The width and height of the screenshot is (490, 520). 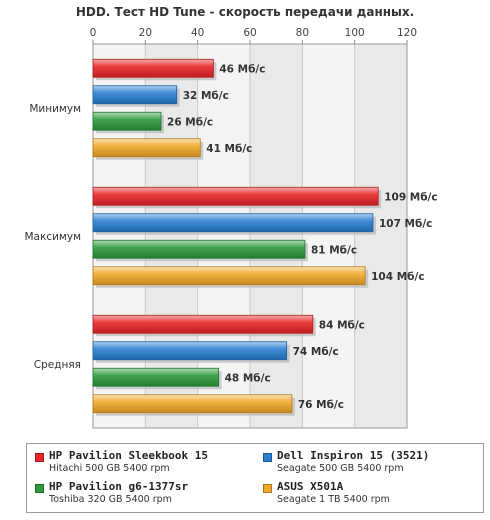 I want to click on data-label: 74 Мб/с, so click(x=316, y=352).